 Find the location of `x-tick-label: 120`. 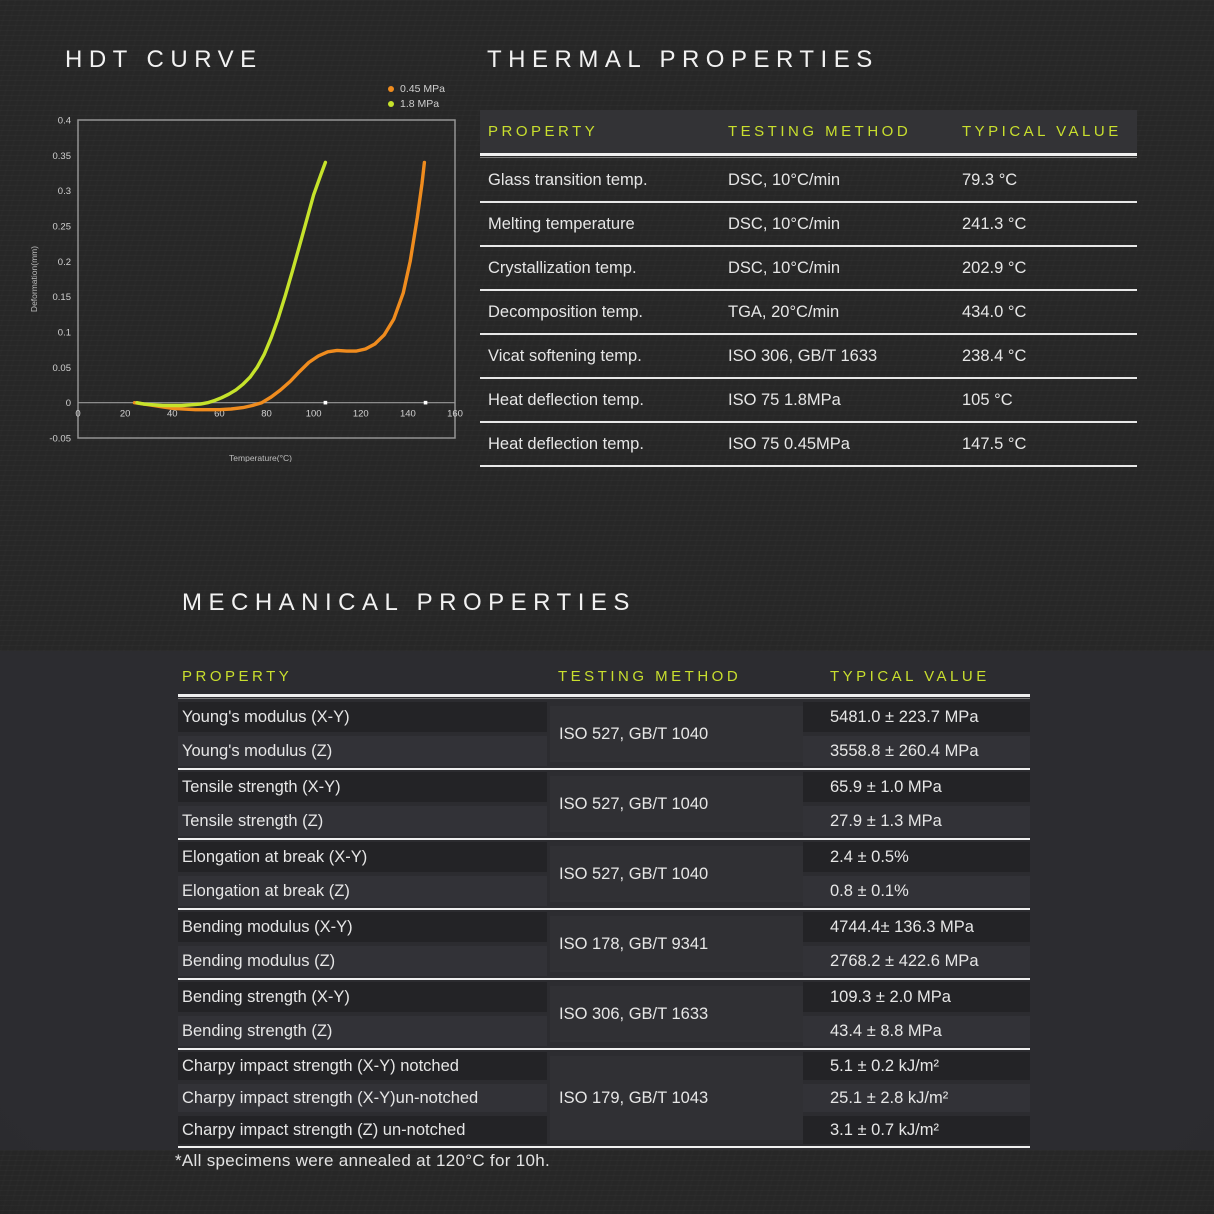

x-tick-label: 120 is located at coordinates (361, 414).